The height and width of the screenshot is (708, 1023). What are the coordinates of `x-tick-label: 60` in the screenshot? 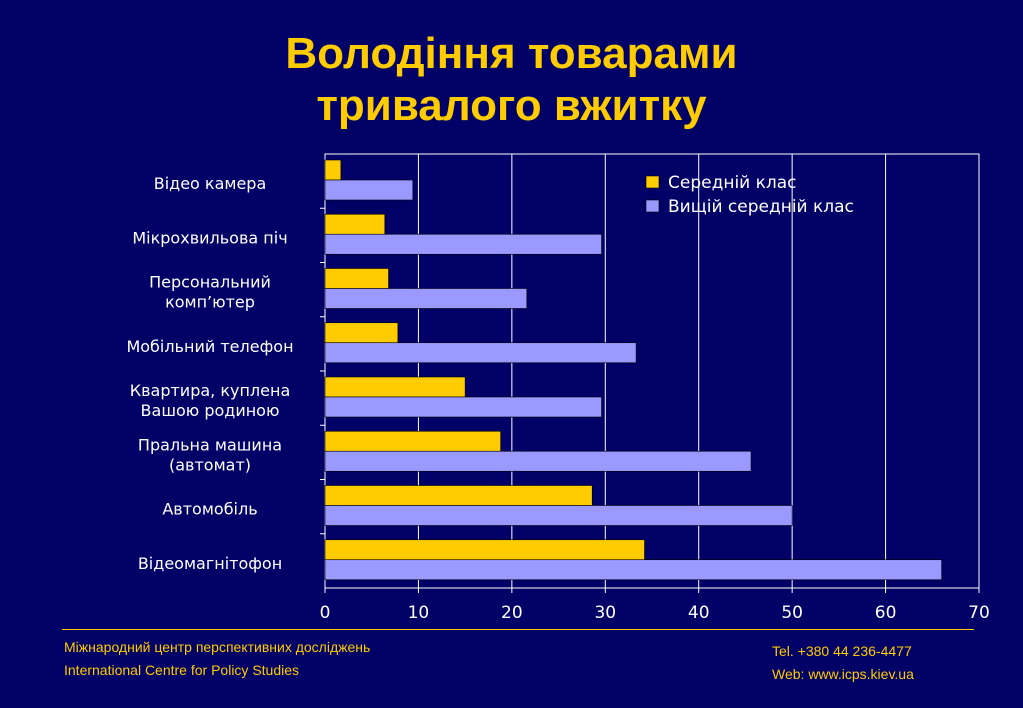 It's located at (886, 613).